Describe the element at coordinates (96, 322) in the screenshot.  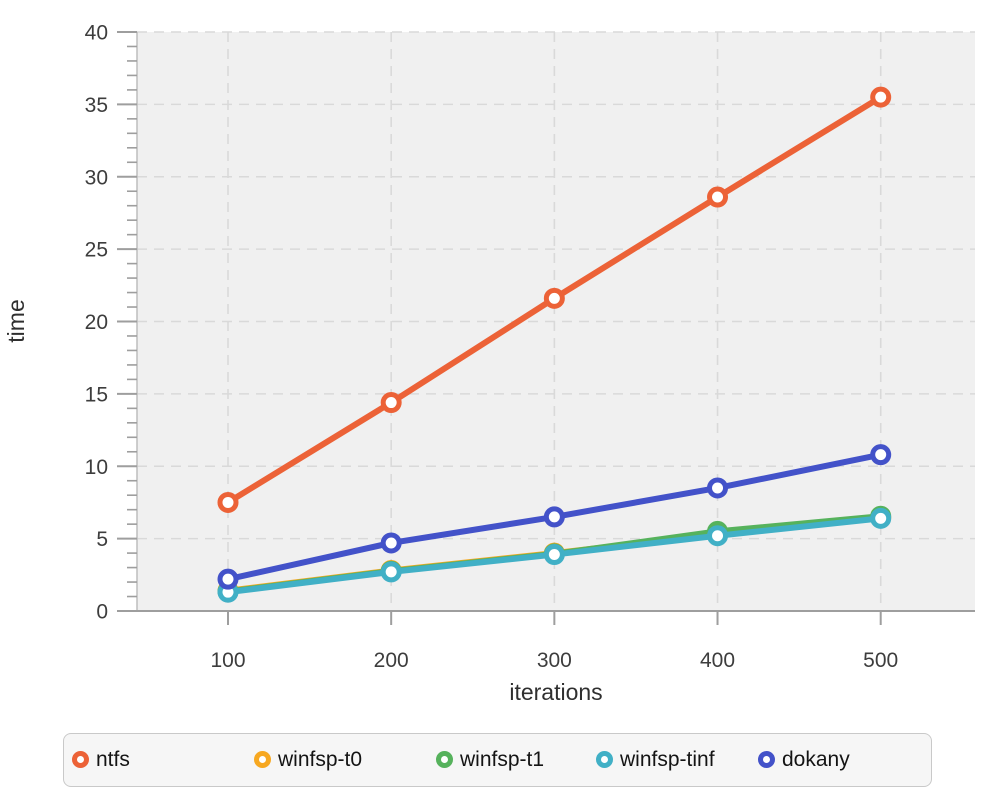
I see `y-tick-label: 20` at that location.